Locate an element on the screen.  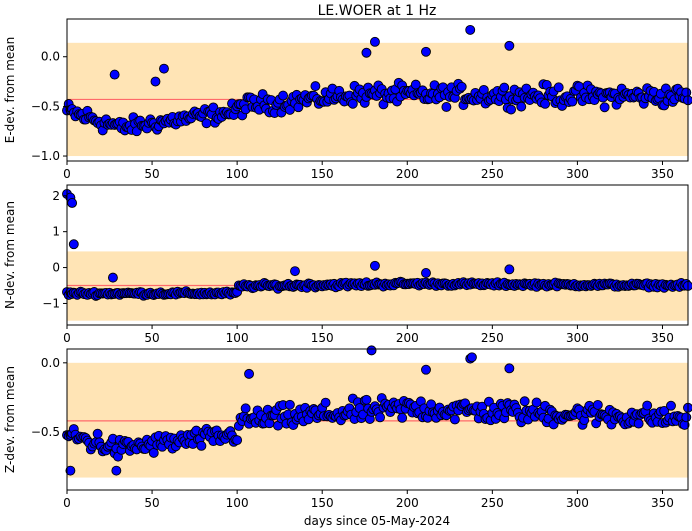
x-axis-label: days since 05-May-2024 is located at coordinates (377, 521).